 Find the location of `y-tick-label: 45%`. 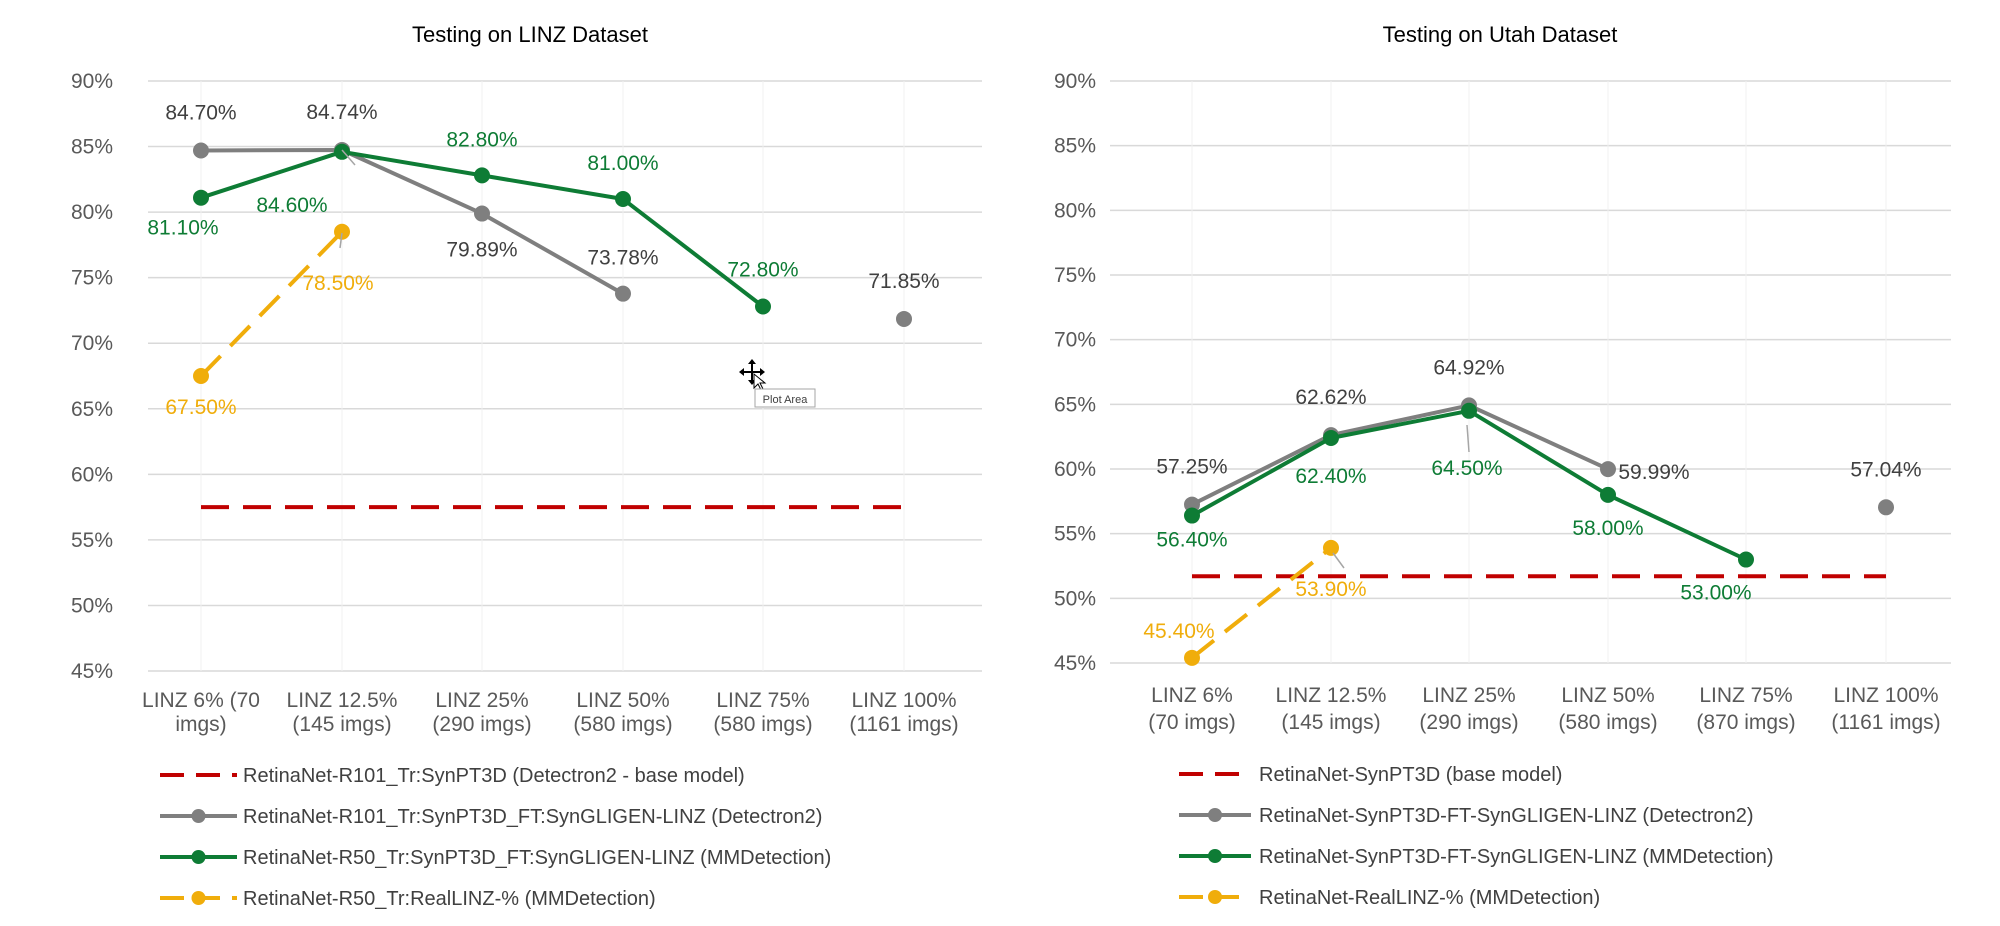

y-tick-label: 45% is located at coordinates (1075, 663).